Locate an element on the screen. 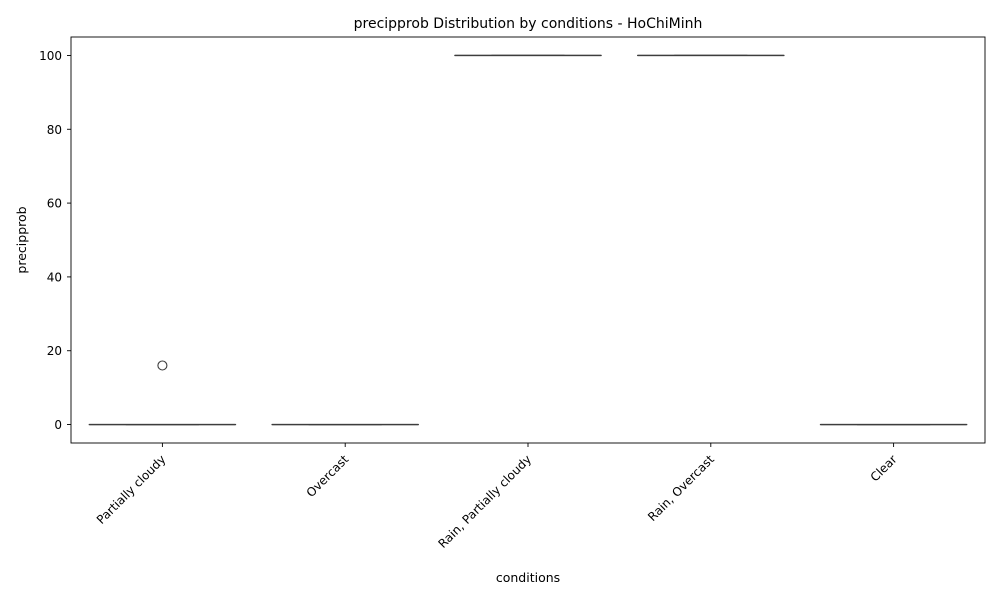 This screenshot has height=604, width=1000. x-tick-label: Overcast is located at coordinates (328, 476).